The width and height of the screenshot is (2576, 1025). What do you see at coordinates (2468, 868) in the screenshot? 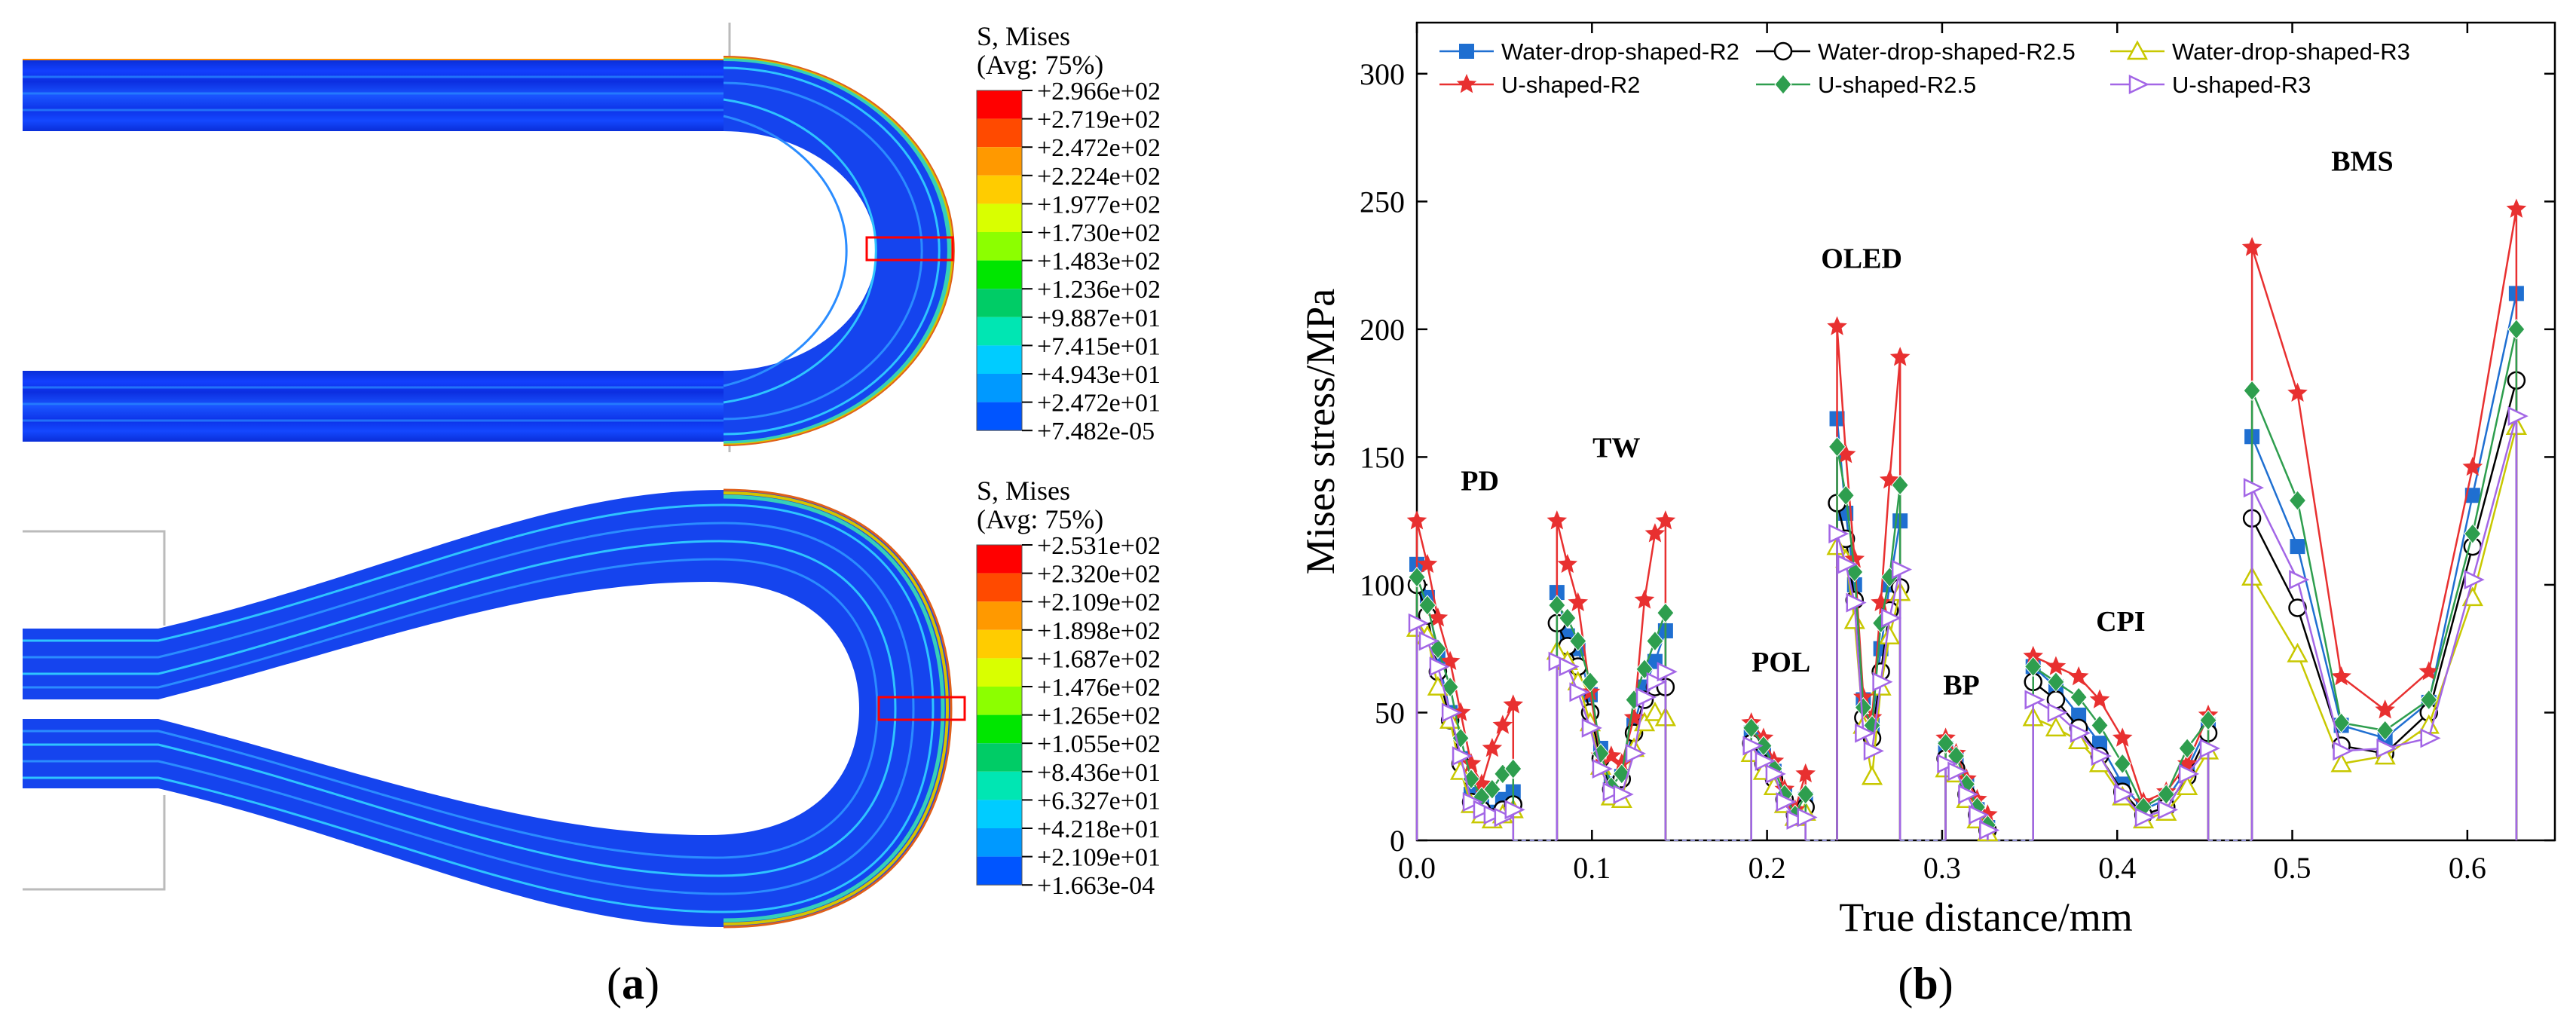
I see `x-tick-label: 0.6` at bounding box center [2468, 868].